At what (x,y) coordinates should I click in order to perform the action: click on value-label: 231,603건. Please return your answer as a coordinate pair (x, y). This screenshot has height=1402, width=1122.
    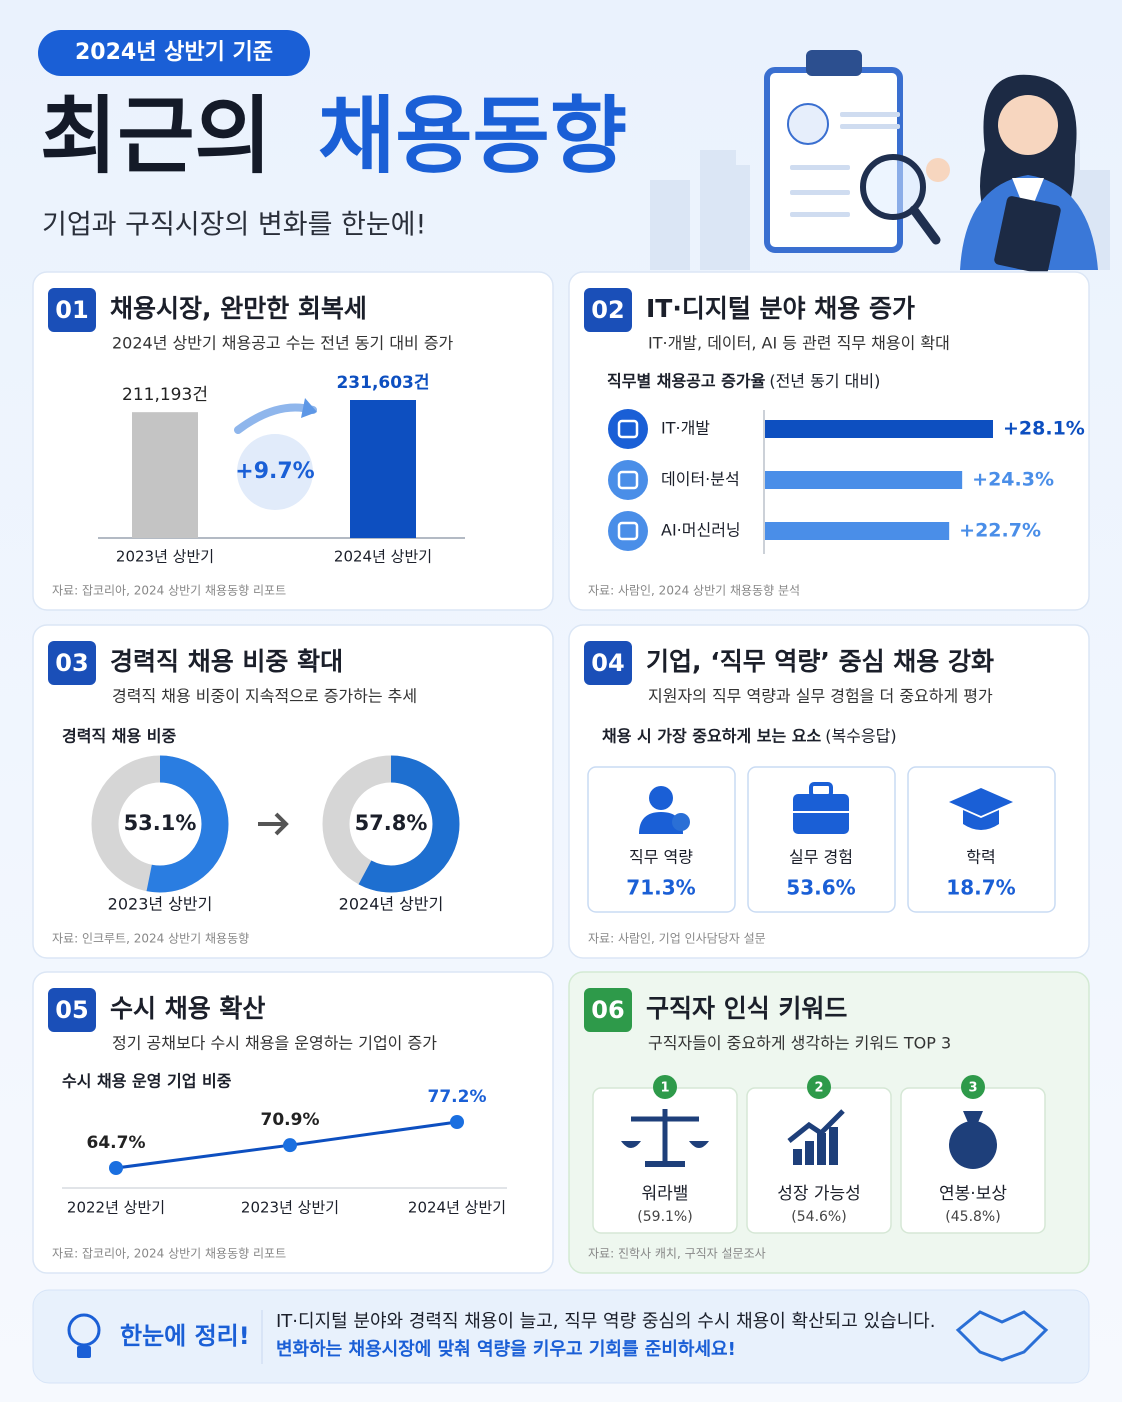
    Looking at the image, I should click on (382, 383).